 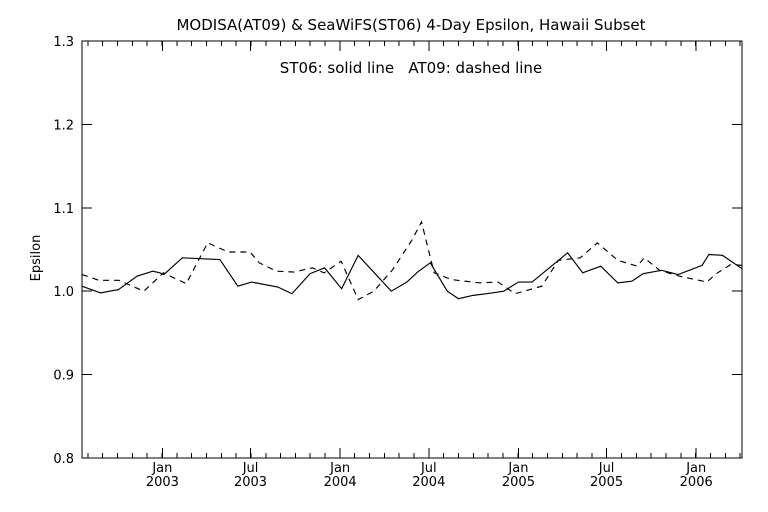 I want to click on y-tick-label: 1.0, so click(x=63, y=292).